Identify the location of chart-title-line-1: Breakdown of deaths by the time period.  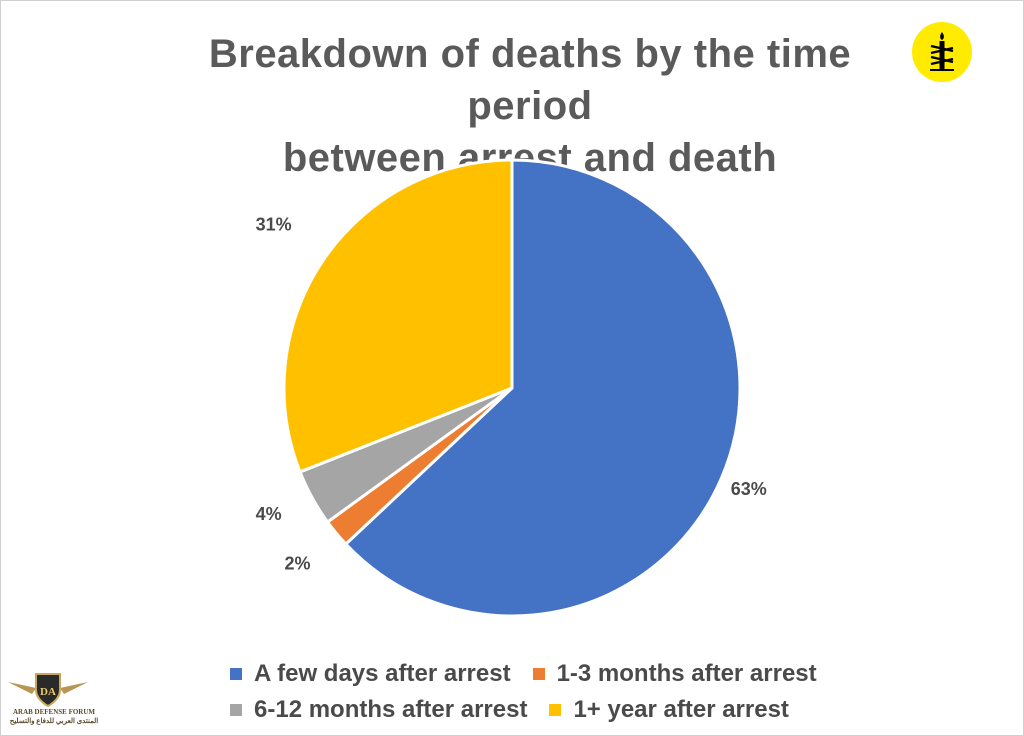
(530, 80).